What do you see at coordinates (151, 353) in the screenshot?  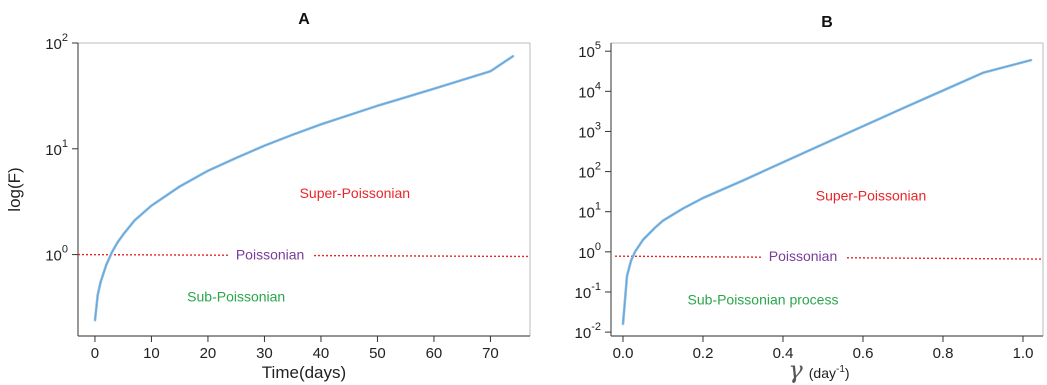 I see `x-tick-label: 10` at bounding box center [151, 353].